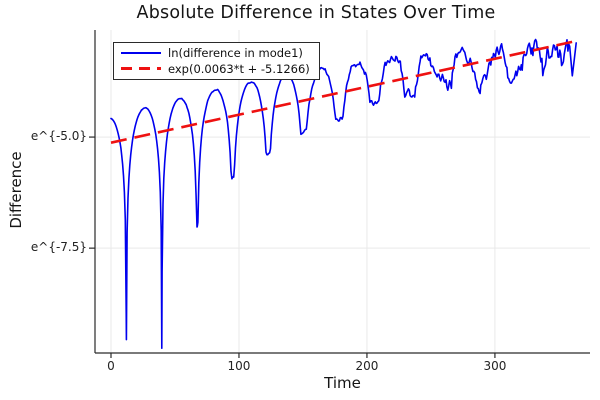 Image resolution: width=600 pixels, height=400 pixels. I want to click on legend-label-red: exp(0.0063*t + -5.1266), so click(239, 68).